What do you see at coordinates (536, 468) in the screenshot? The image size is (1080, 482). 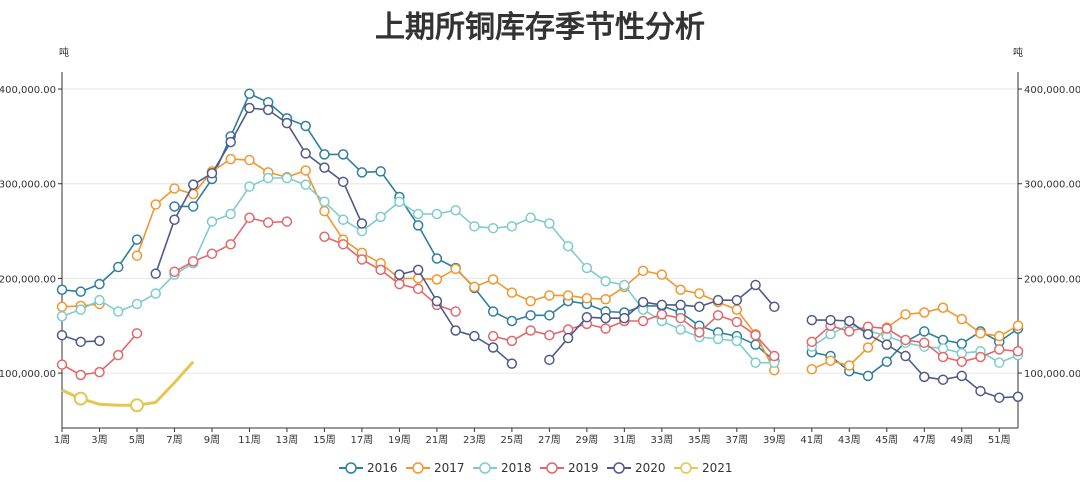 I see `legend: 2016 2017 2018 2019 2020 2021` at bounding box center [536, 468].